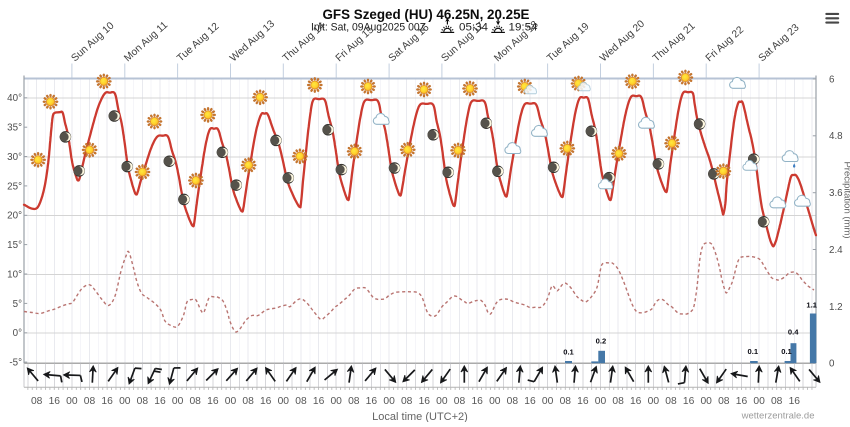  I want to click on svg-text: 25°, so click(14, 186).